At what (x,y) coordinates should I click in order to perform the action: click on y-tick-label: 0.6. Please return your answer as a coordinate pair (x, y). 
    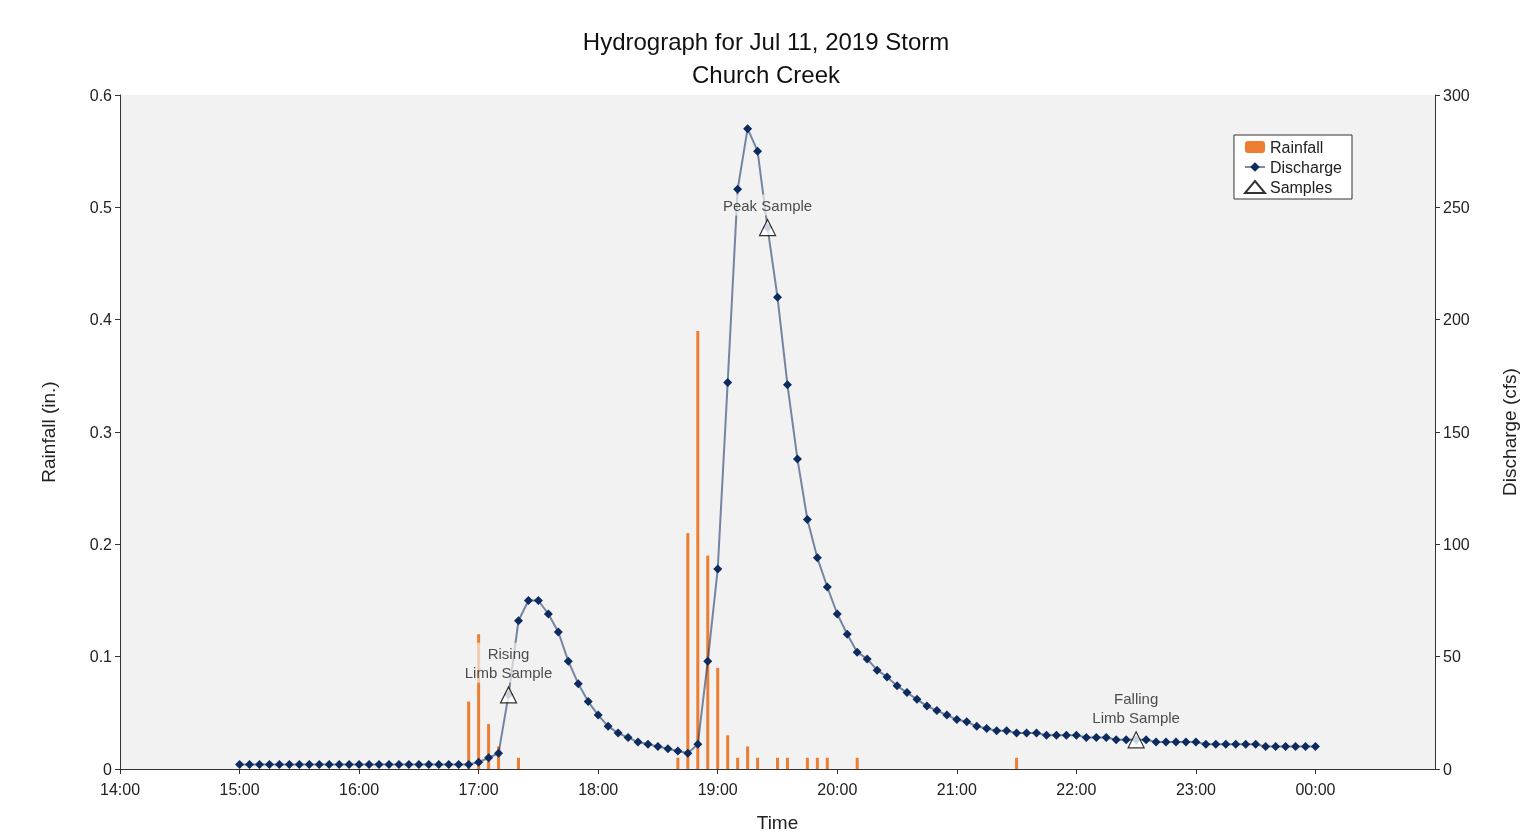
    Looking at the image, I should click on (101, 95).